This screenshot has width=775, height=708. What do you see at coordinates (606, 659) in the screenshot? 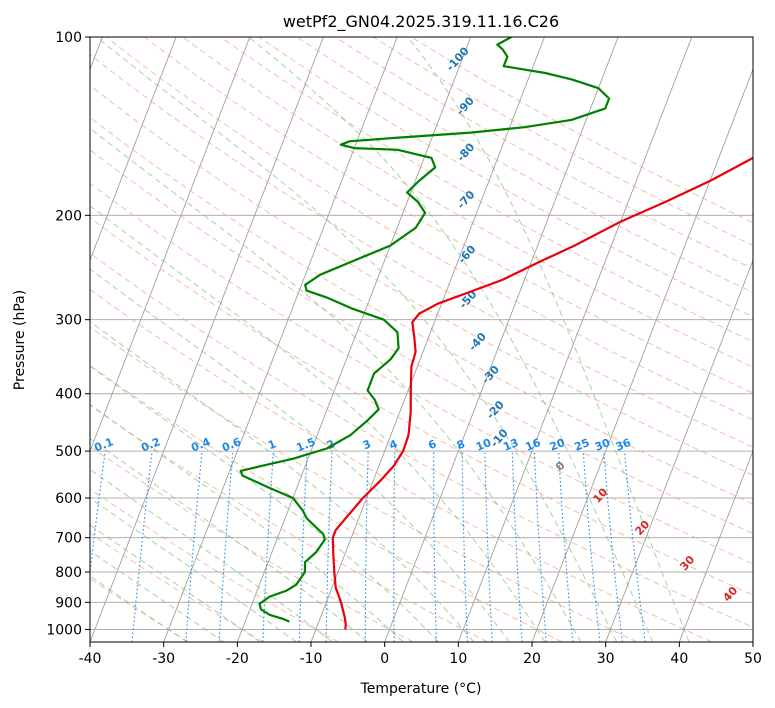
I see `x-tick-label: 30` at bounding box center [606, 659].